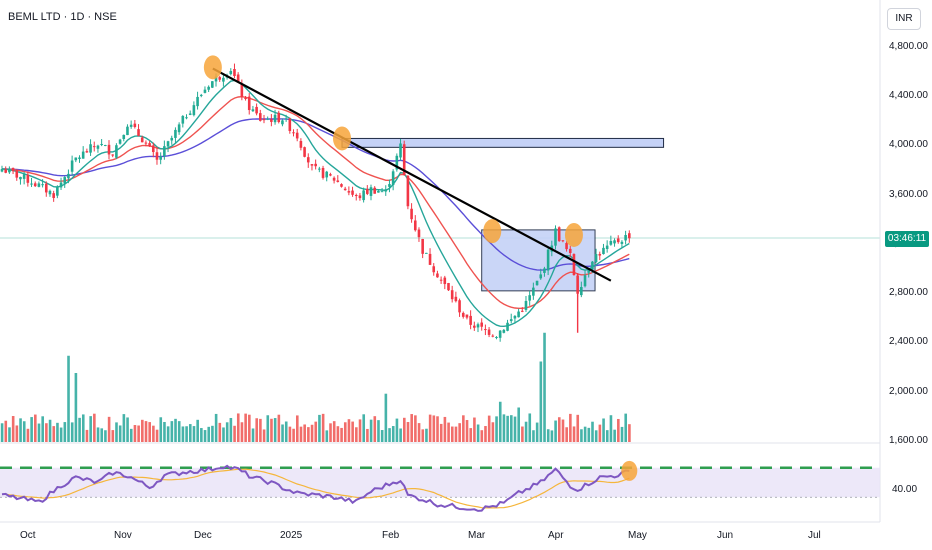 The image size is (932, 550). What do you see at coordinates (573, 234) in the screenshot?
I see `highlight-marker` at bounding box center [573, 234].